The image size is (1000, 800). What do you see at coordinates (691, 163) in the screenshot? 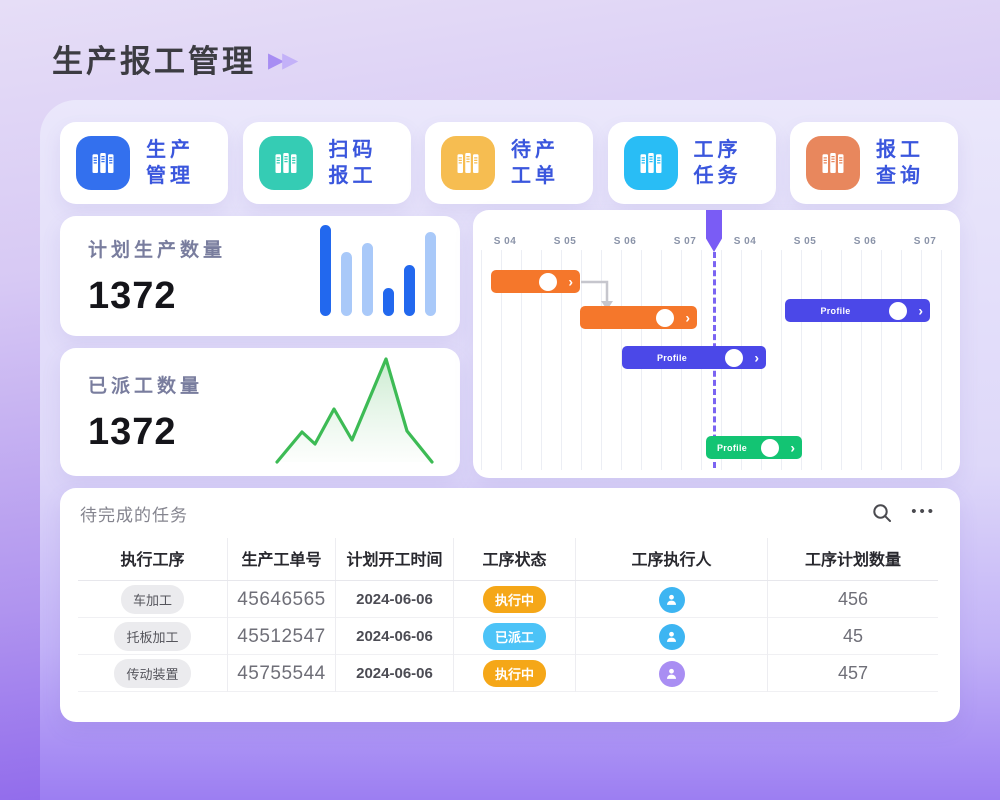
I see `nav-button-process-tasks: 工序 任务` at bounding box center [691, 163].